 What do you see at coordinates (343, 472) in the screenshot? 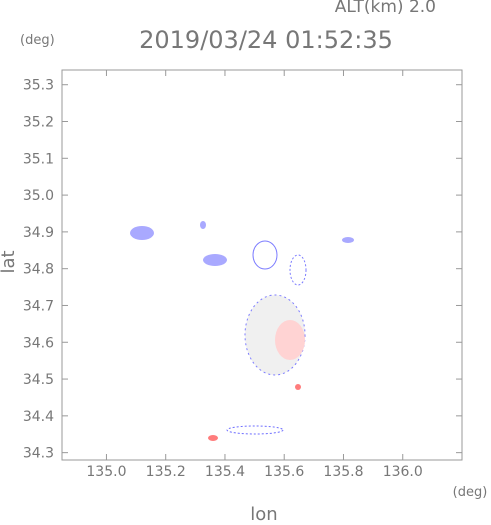
I see `x-tick-label: 135.8` at bounding box center [343, 472].